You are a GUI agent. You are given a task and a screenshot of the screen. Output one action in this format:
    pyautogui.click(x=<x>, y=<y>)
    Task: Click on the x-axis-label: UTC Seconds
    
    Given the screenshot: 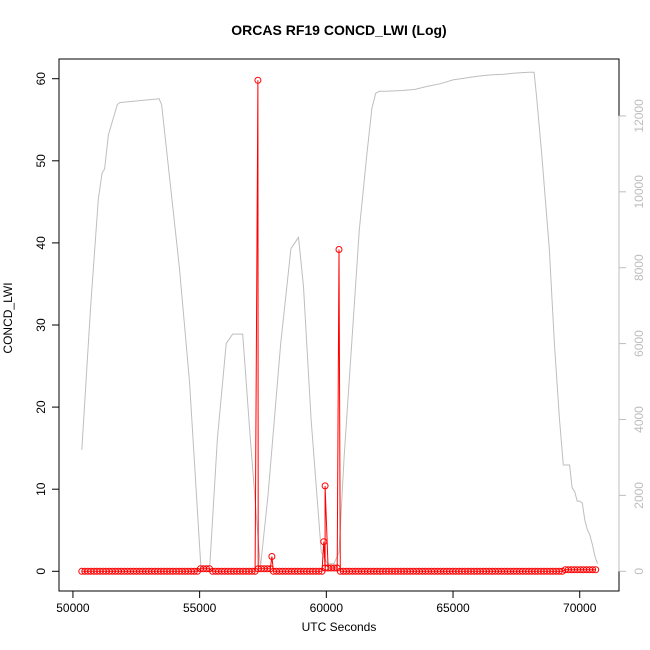 What is the action you would take?
    pyautogui.click(x=339, y=627)
    